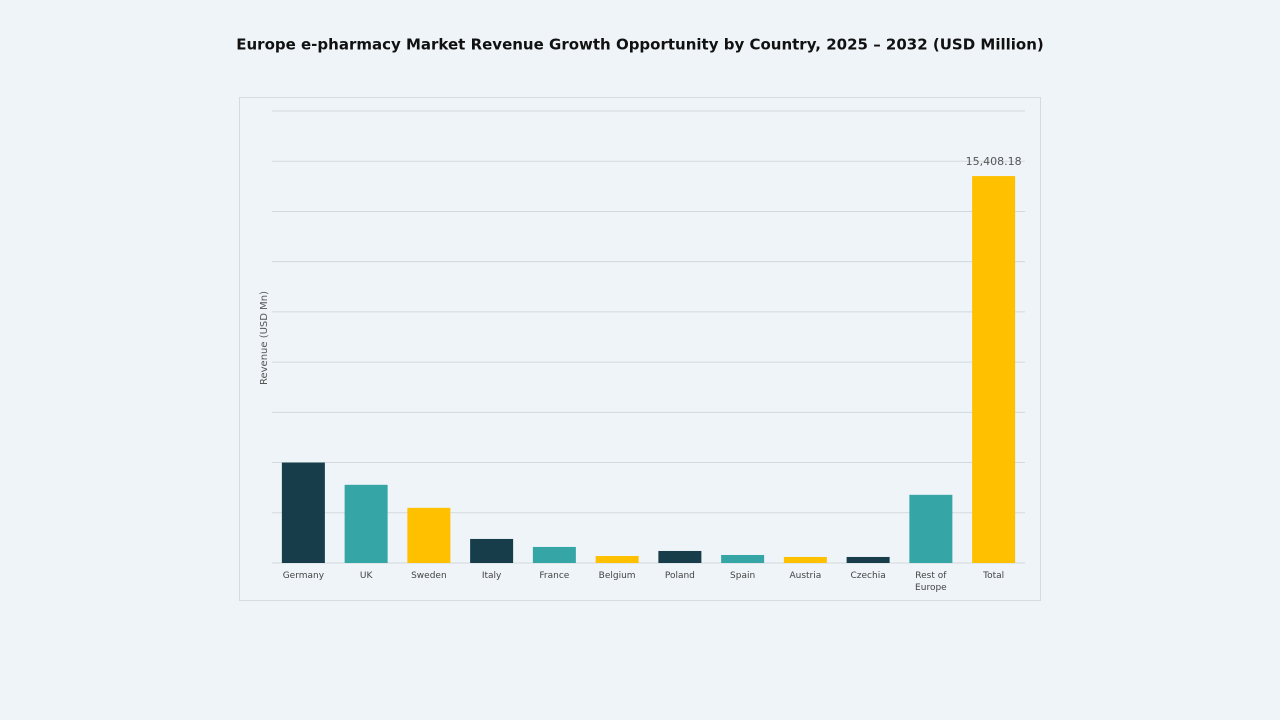 The width and height of the screenshot is (1280, 720). Describe the element at coordinates (679, 576) in the screenshot. I see `x-tick-label: Poland` at that location.